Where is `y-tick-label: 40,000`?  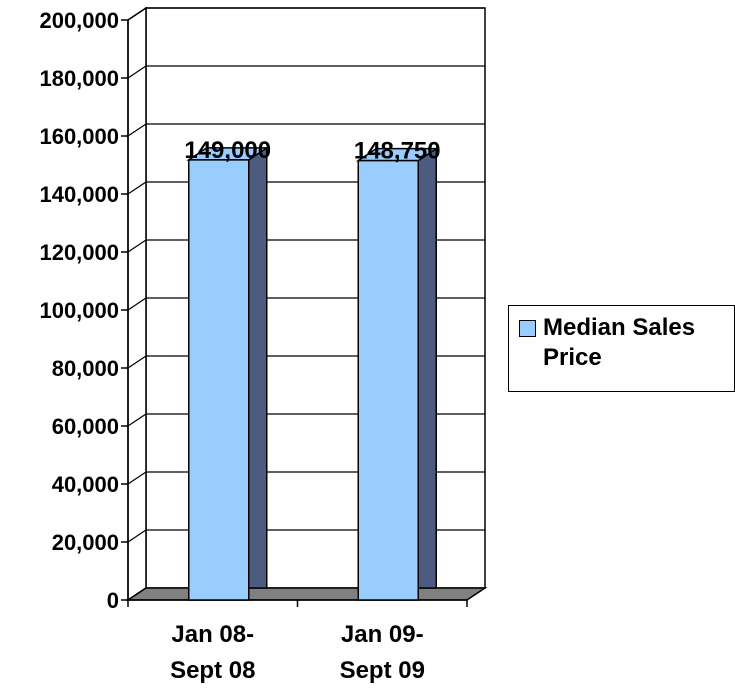
y-tick-label: 40,000 is located at coordinates (85, 484).